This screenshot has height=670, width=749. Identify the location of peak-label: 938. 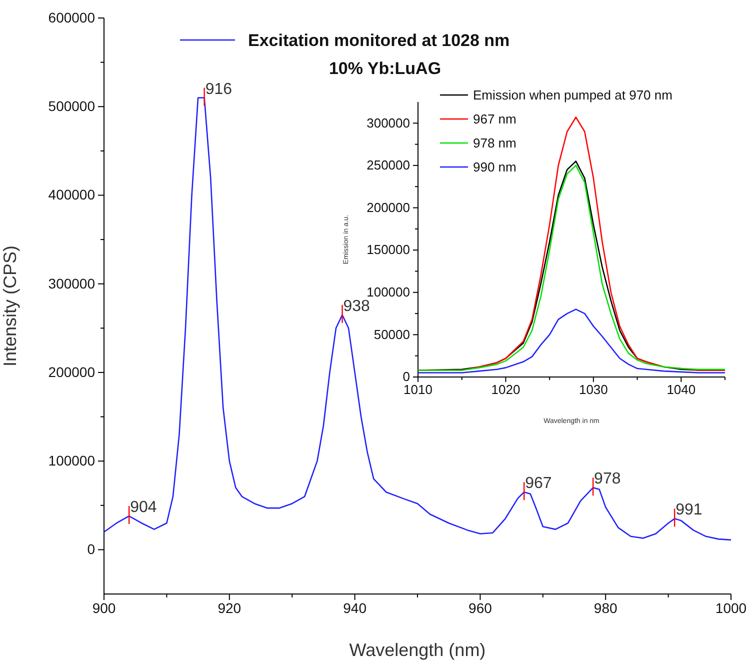
(356, 310).